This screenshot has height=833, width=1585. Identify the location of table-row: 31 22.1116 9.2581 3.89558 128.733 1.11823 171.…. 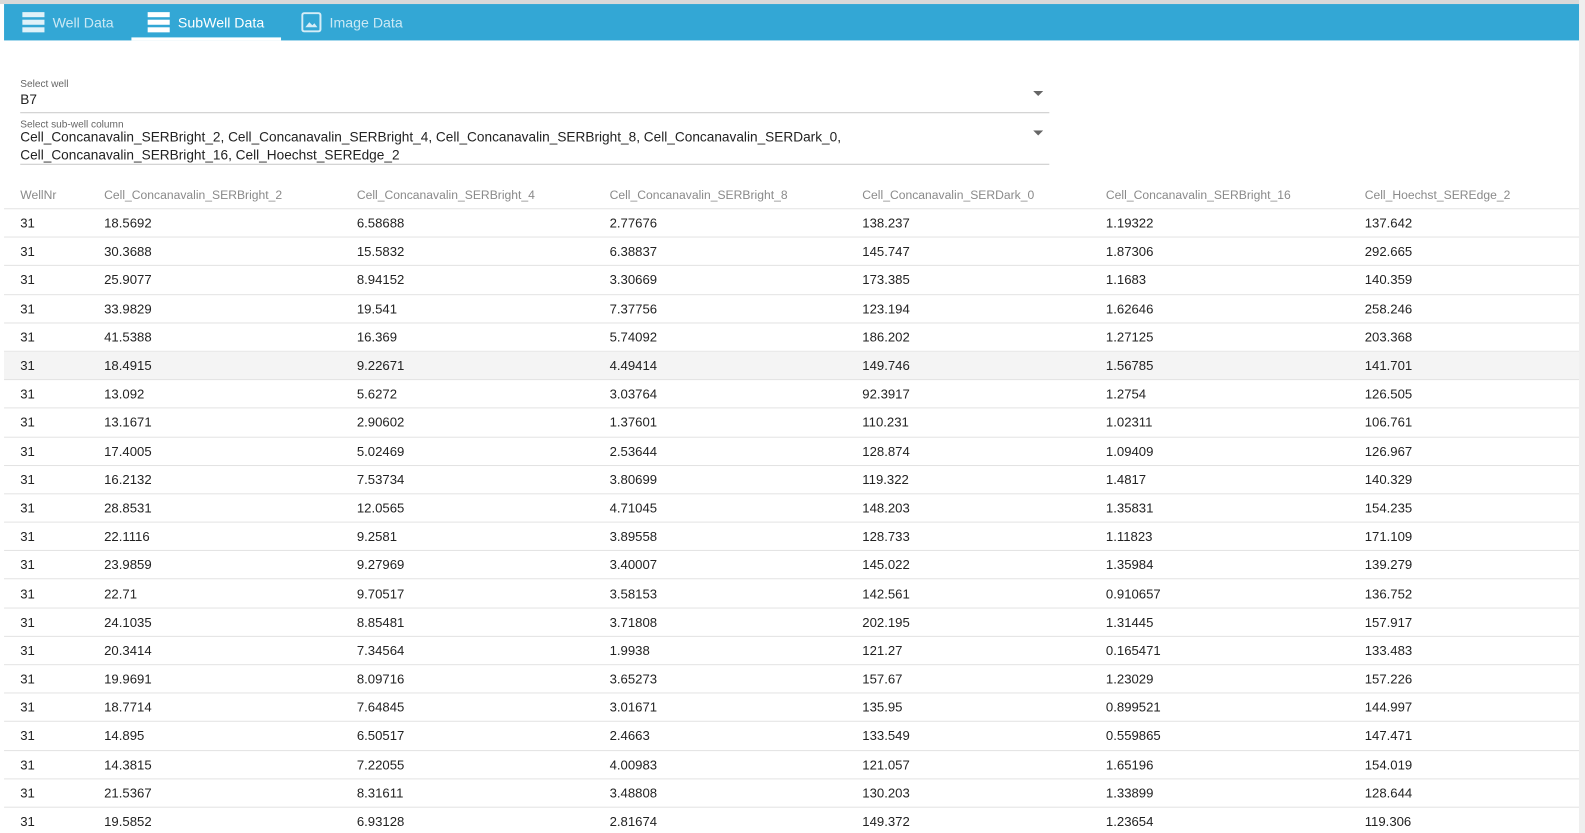
(792, 537).